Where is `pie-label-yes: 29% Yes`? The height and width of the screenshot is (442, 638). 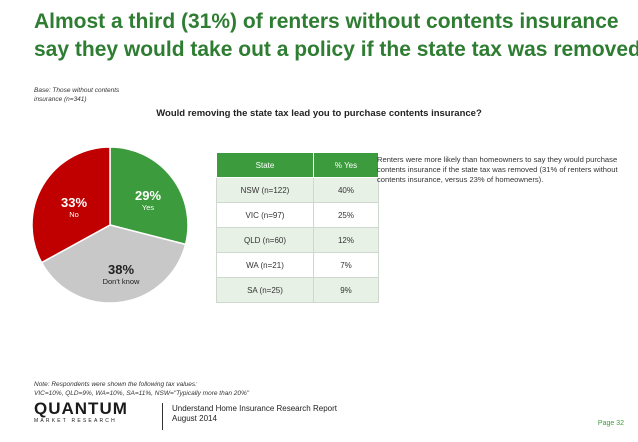
pie-label-yes: 29% Yes is located at coordinates (148, 200).